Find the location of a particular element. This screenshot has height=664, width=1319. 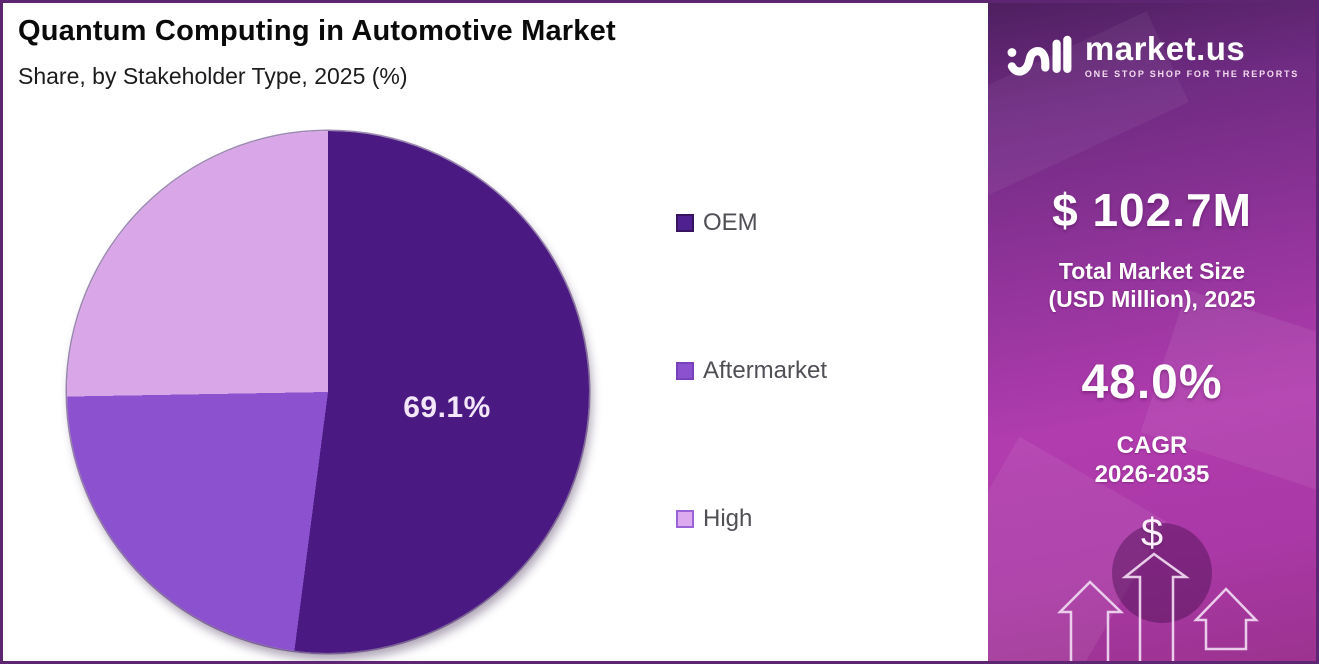

legend-swatch-high-icon is located at coordinates (685, 519).